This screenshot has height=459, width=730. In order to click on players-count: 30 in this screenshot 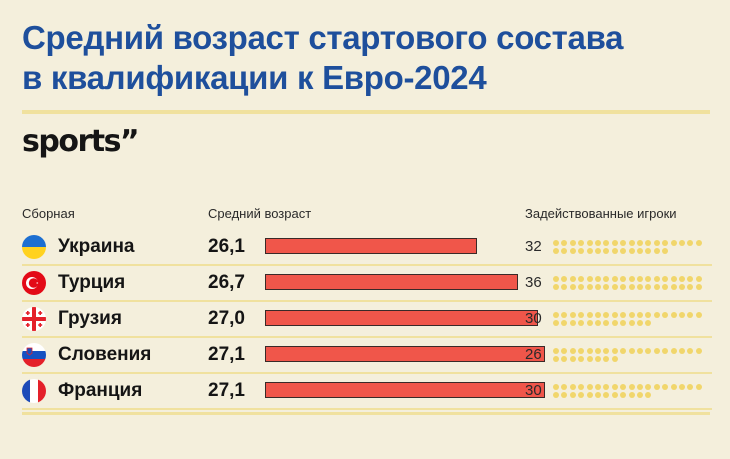, I will do `click(533, 390)`.